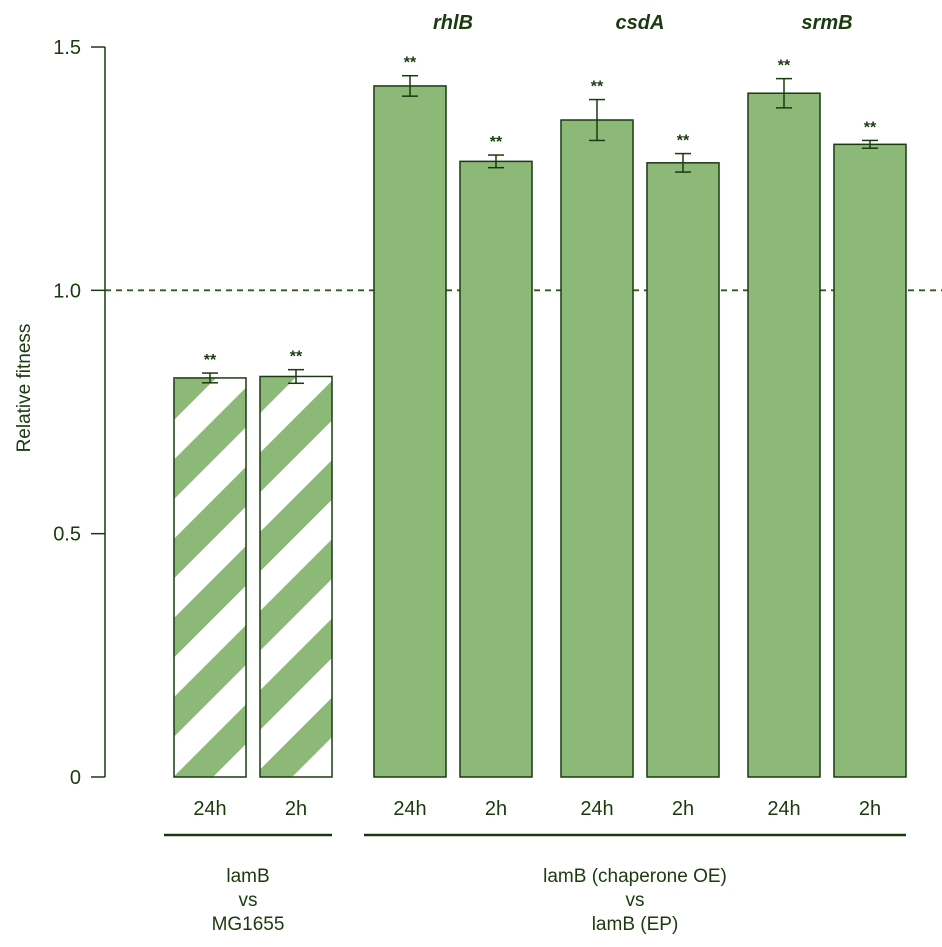 The height and width of the screenshot is (947, 942). What do you see at coordinates (24, 388) in the screenshot?
I see `y-axis-label: Relative fitness` at bounding box center [24, 388].